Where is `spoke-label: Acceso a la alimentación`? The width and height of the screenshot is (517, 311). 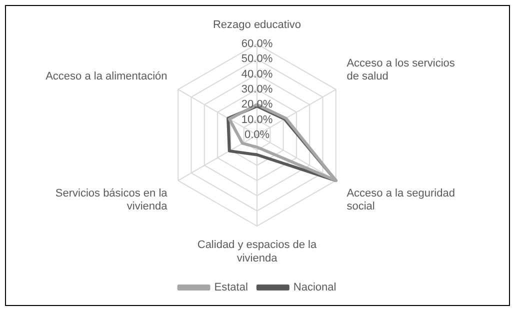
spoke-label: Acceso a la alimentación is located at coordinates (107, 76).